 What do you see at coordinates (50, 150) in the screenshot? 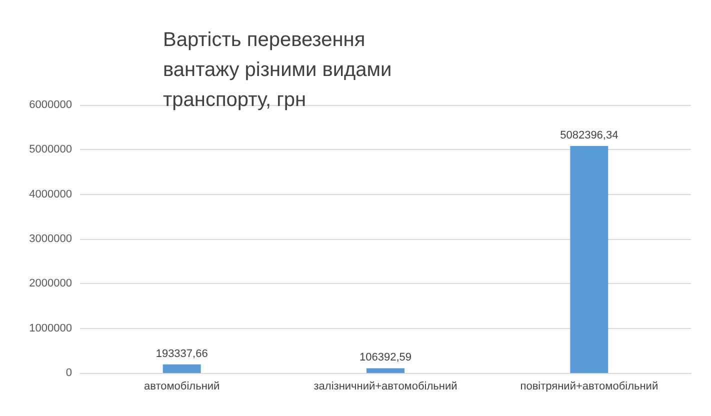
I see `y-tick-label: 5000000` at bounding box center [50, 150].